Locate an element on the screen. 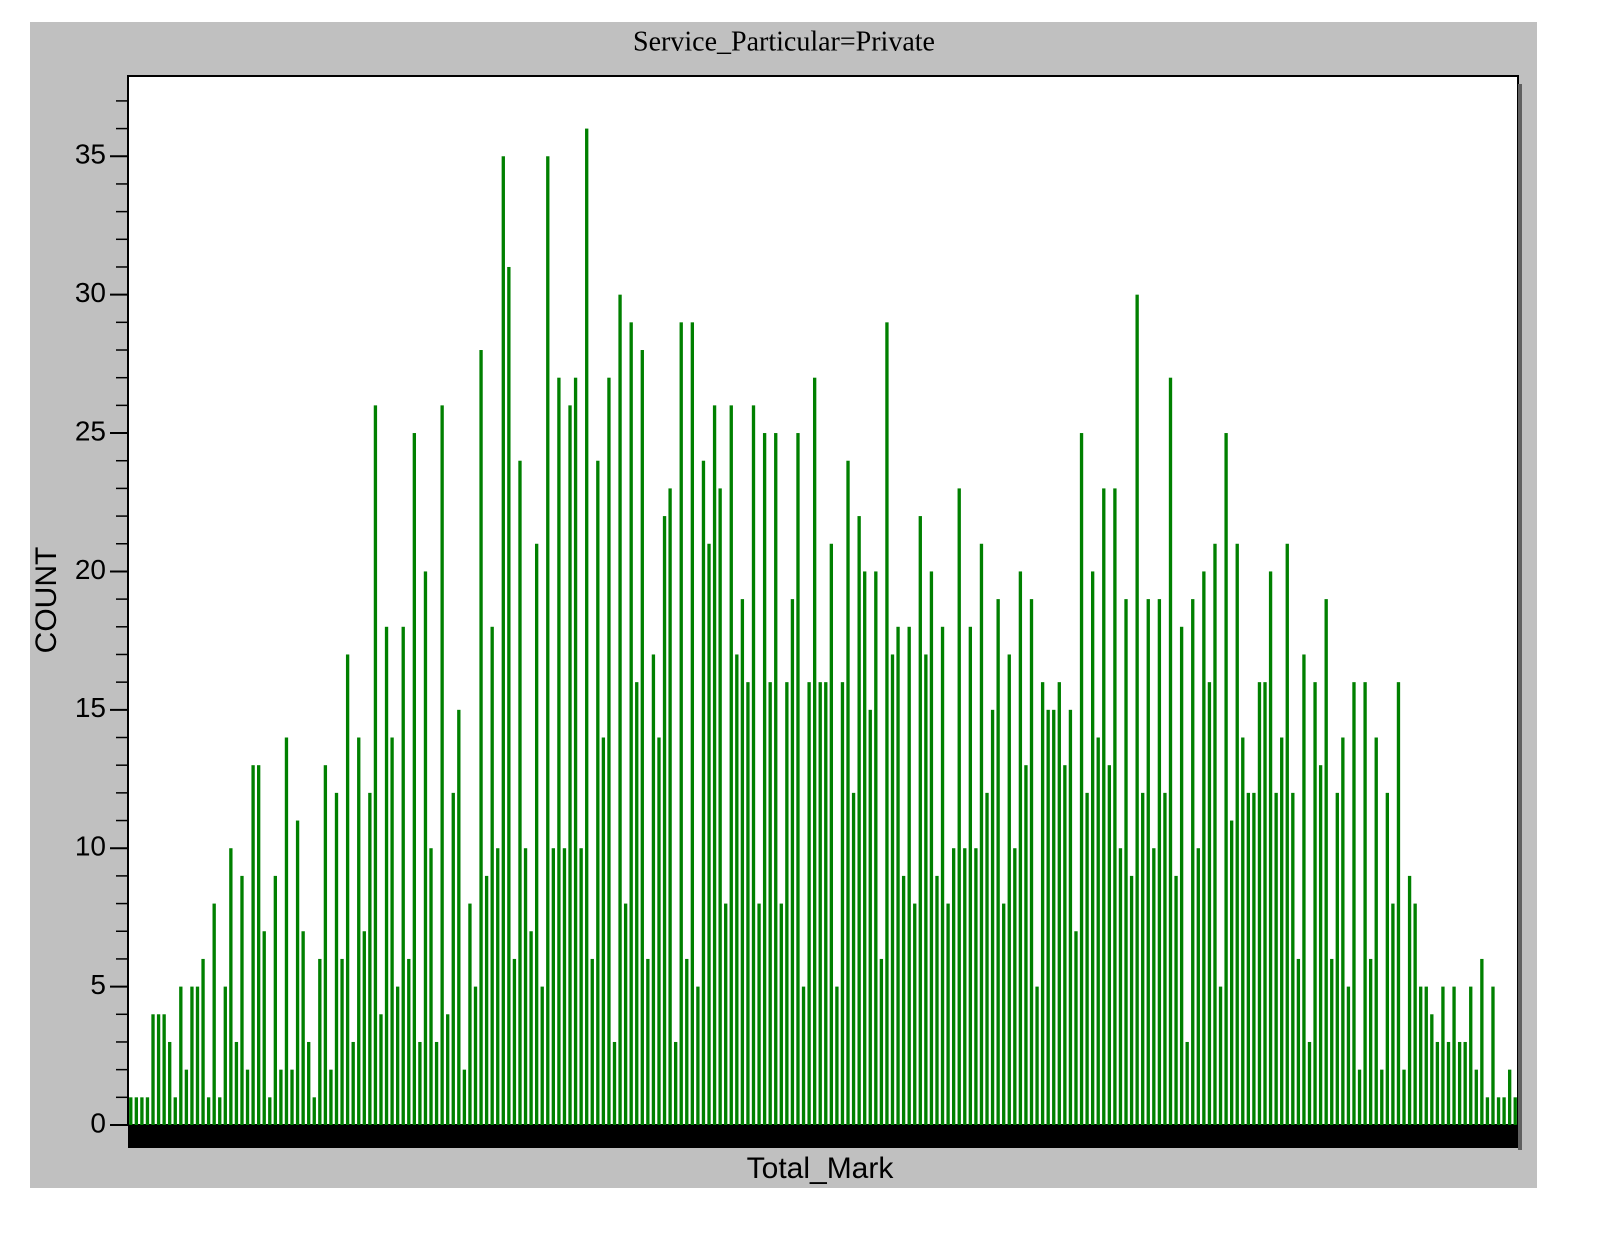  y-tick-label: 0 is located at coordinates (98, 1122).